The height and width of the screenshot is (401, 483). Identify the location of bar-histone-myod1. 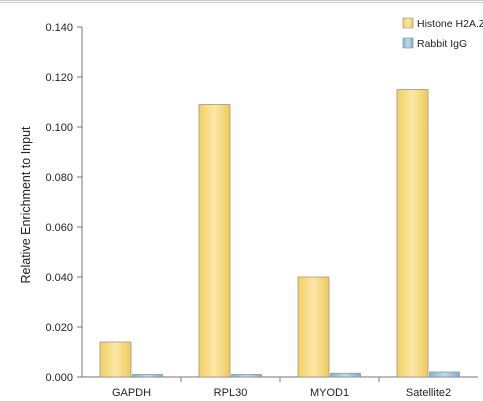
(313, 327).